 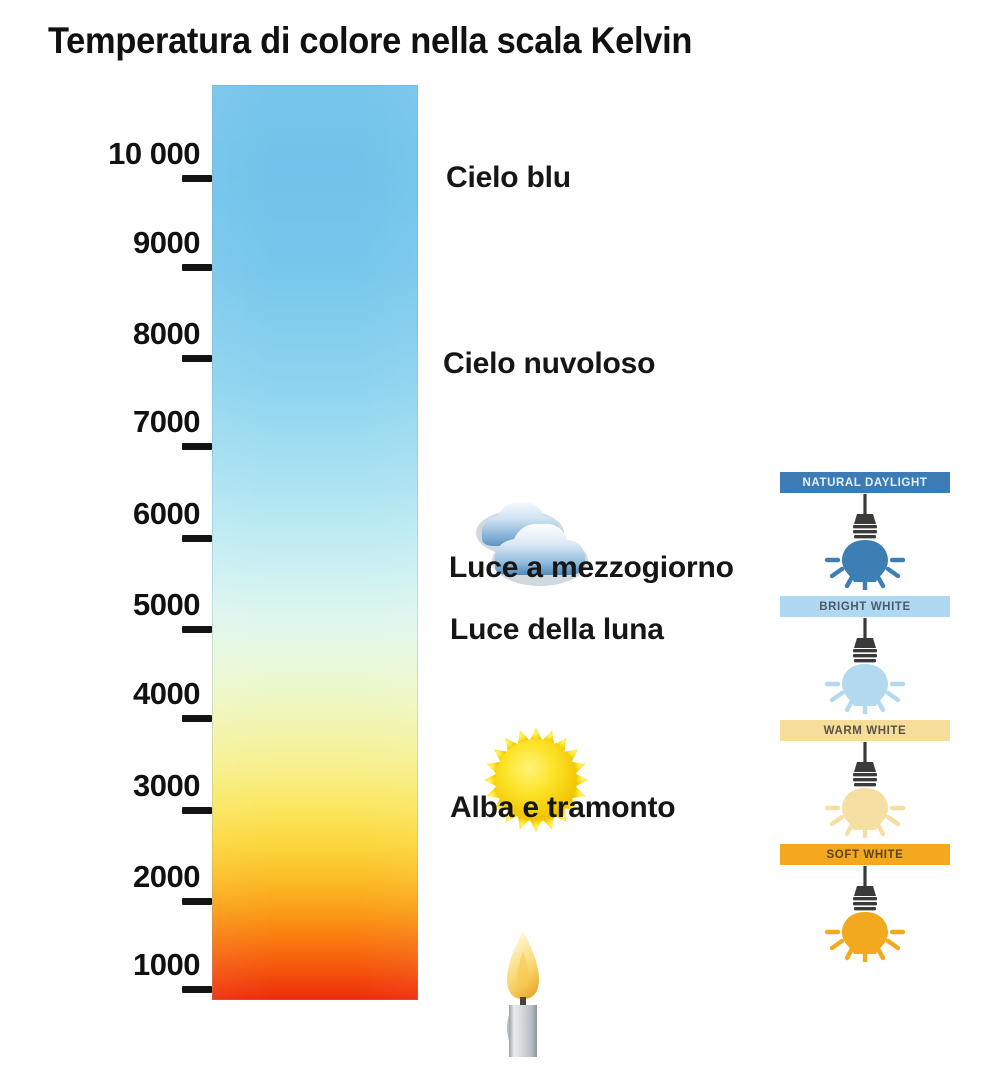 I want to click on caption-luce-della-luna: Luce della luna, so click(x=557, y=629).